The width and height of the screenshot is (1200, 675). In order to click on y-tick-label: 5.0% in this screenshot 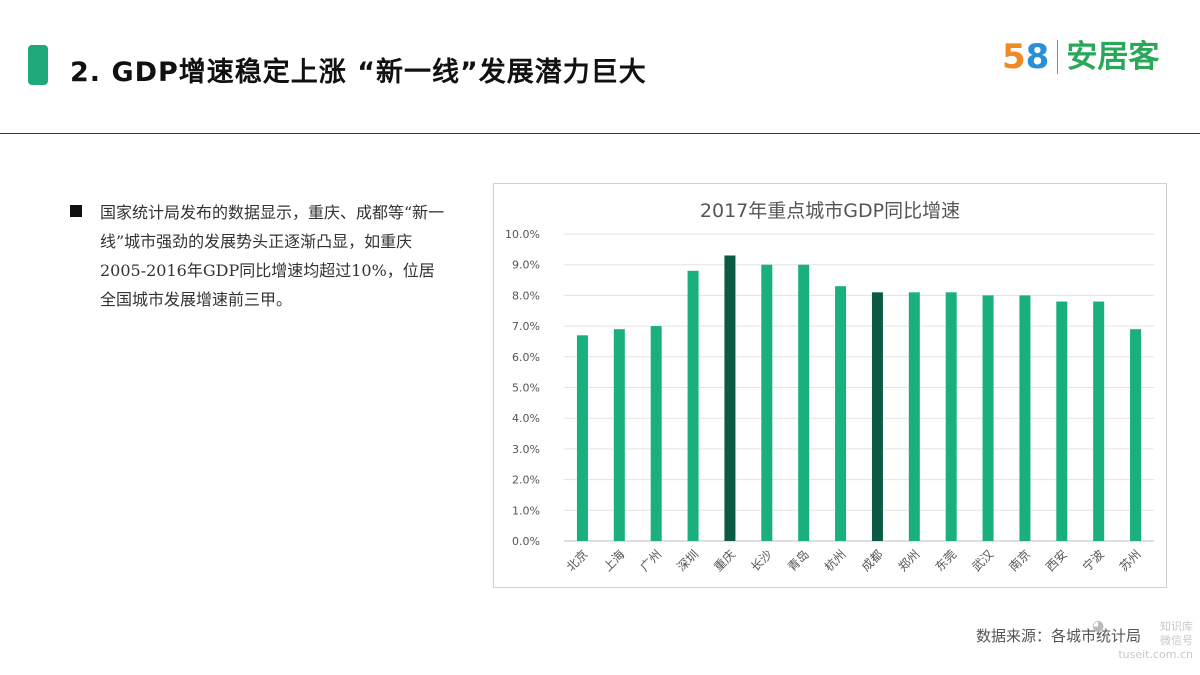, I will do `click(526, 388)`.